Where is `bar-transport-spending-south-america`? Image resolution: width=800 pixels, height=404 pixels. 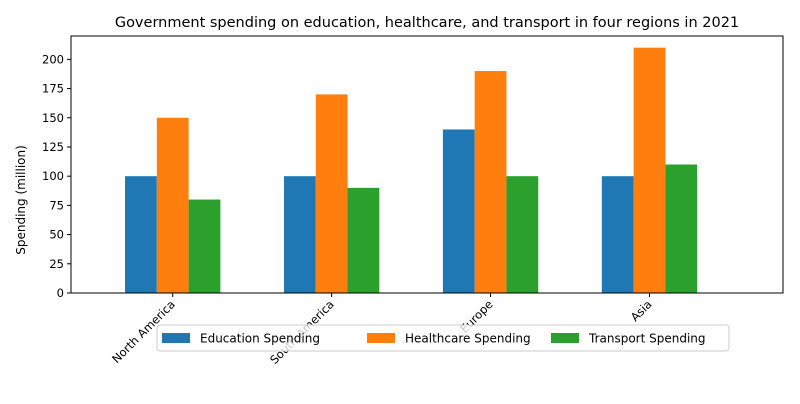
bar-transport-spending-south-america is located at coordinates (363, 240).